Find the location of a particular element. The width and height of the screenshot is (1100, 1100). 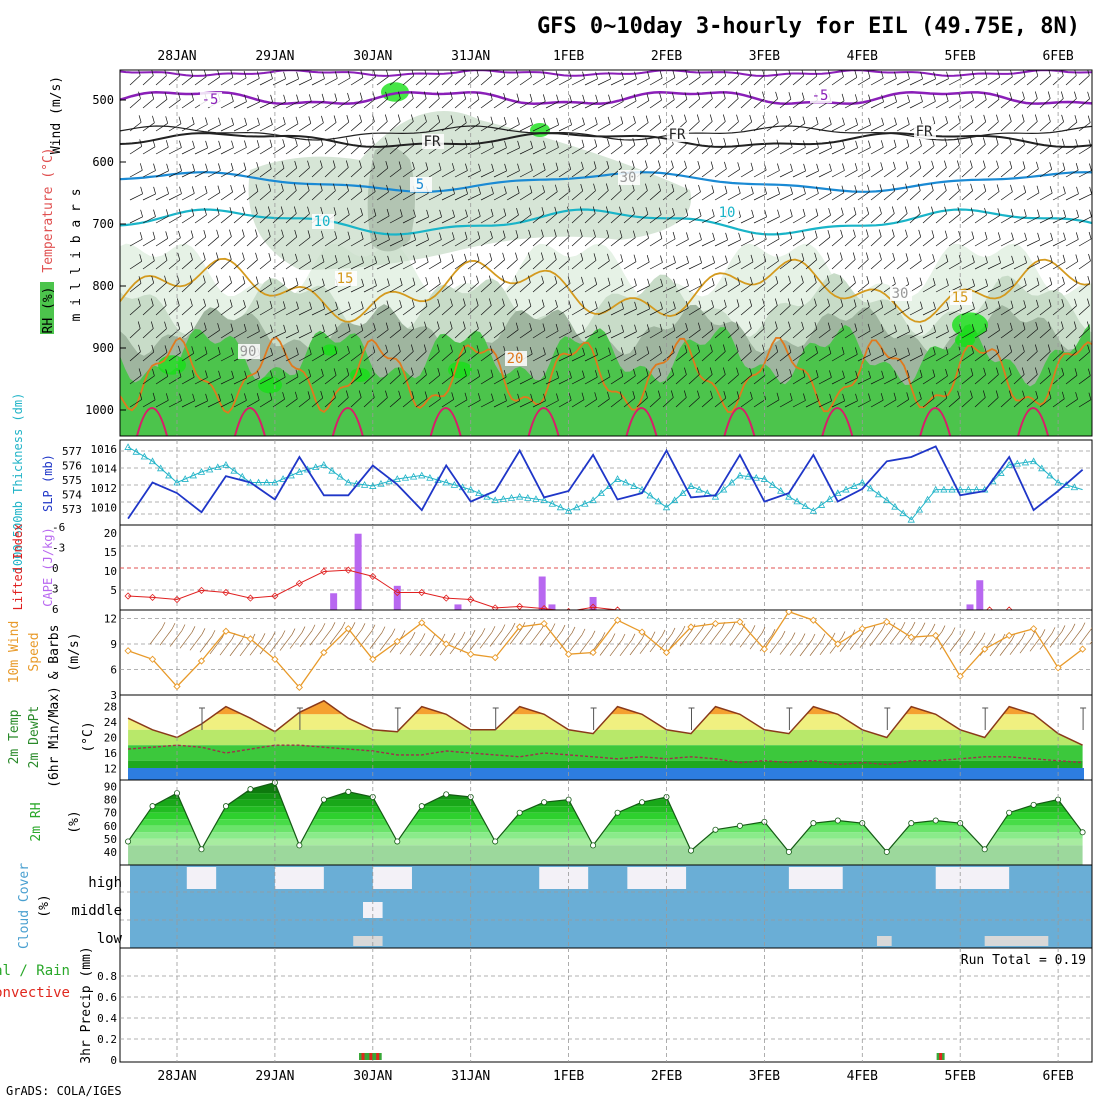

rh-marker is located at coordinates (593, 845).